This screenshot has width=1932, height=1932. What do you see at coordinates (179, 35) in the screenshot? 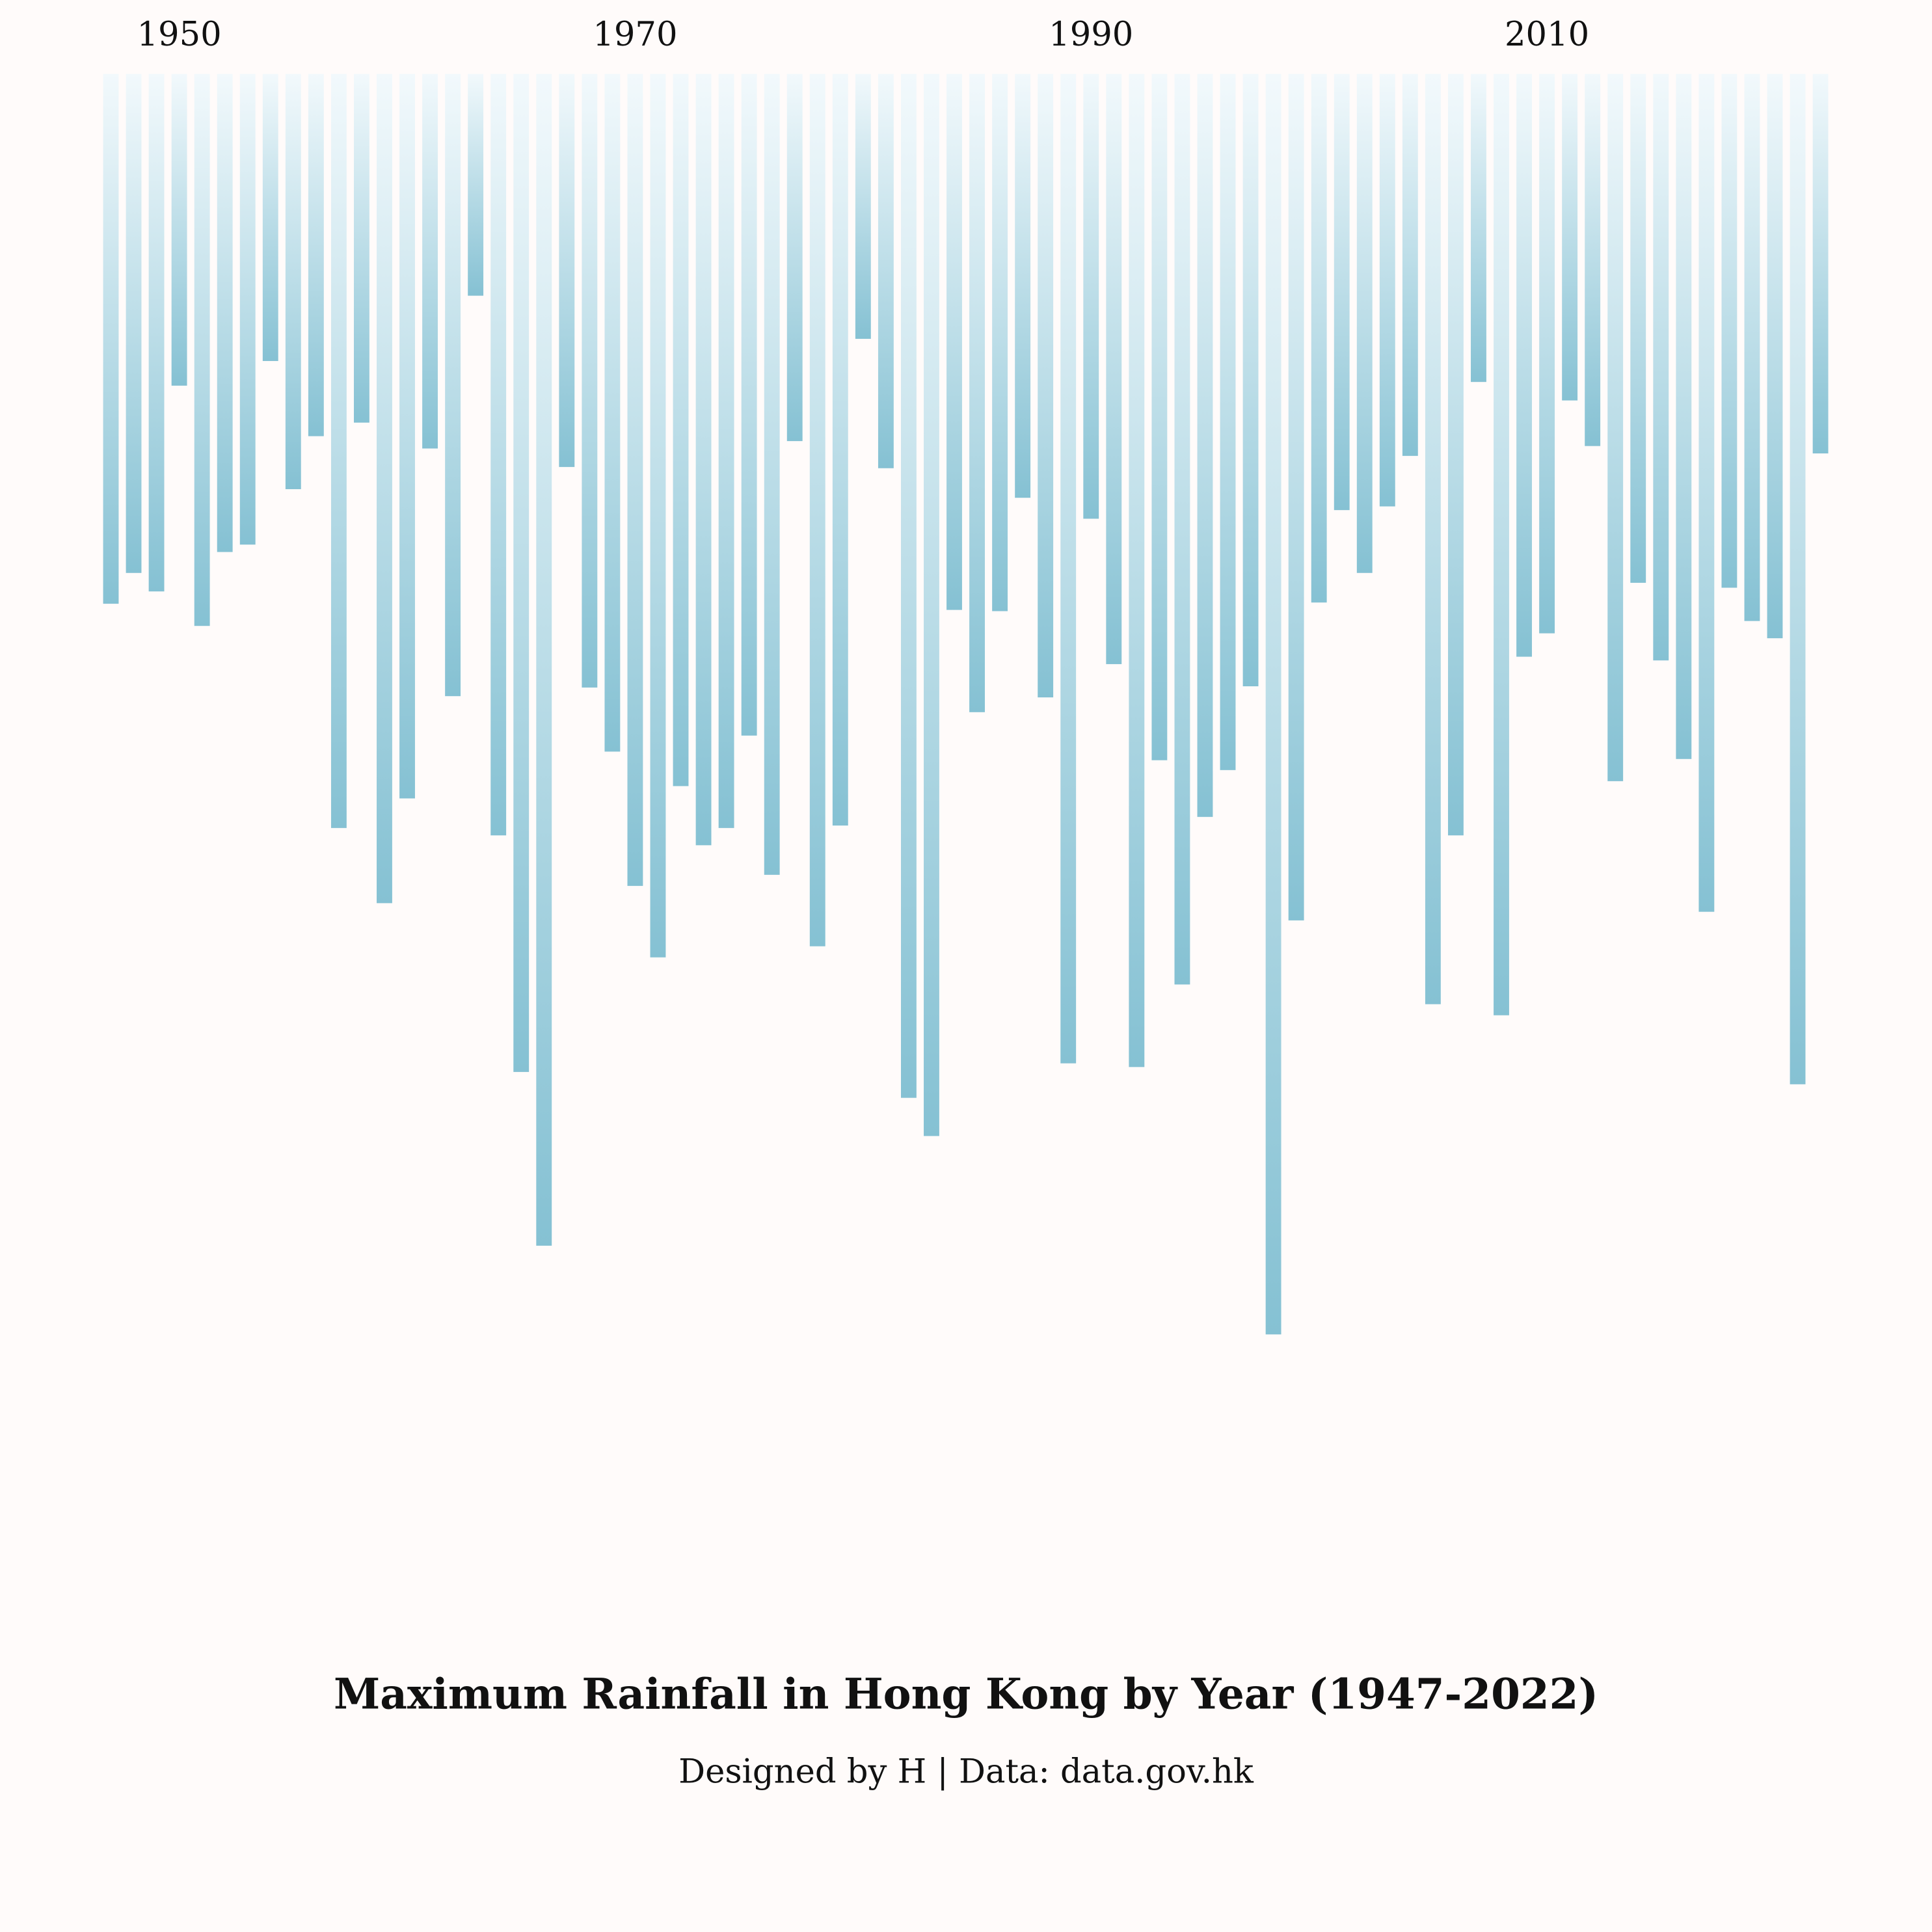
I see `x-tick-label: 1950` at bounding box center [179, 35].